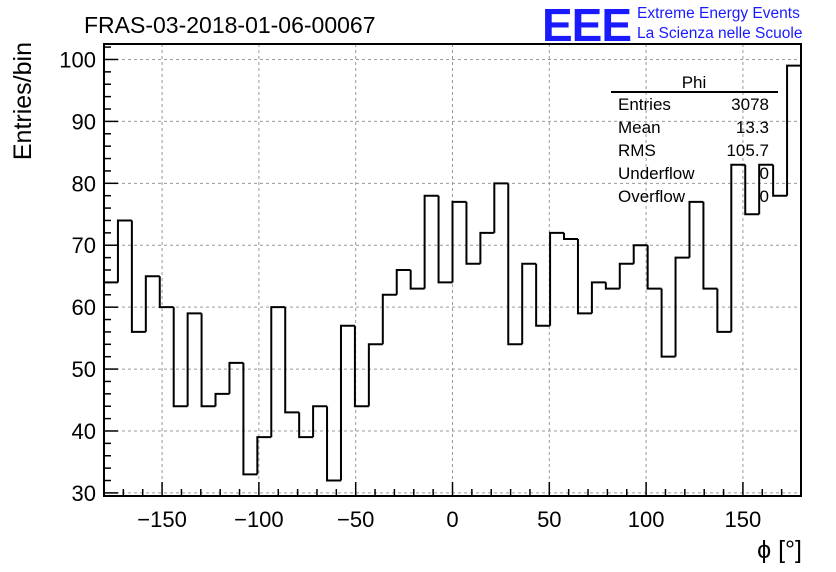 This screenshot has height=572, width=836. I want to click on y-tick-label-1: 40, so click(84, 431).